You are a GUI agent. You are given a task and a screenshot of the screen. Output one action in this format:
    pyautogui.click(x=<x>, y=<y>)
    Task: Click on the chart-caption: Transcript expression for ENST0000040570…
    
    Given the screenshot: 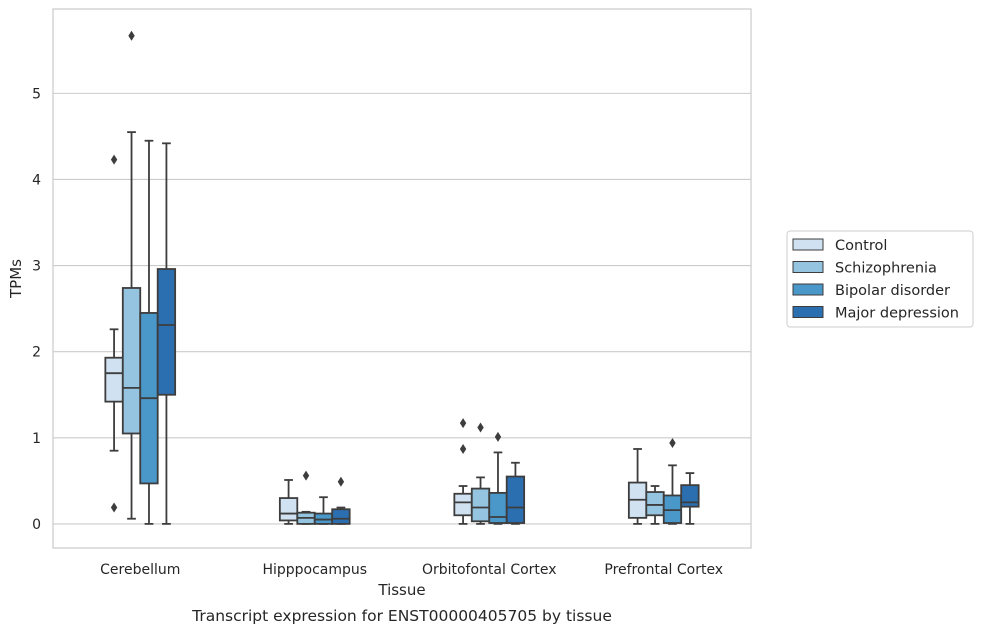 What is the action you would take?
    pyautogui.click(x=401, y=616)
    